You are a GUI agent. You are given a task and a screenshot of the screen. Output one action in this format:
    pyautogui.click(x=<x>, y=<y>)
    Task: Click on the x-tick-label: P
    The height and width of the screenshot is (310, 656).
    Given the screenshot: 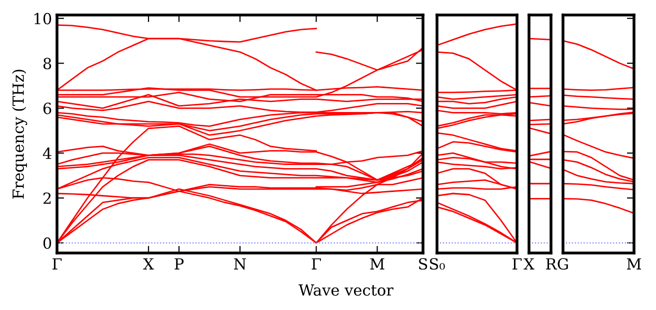 What is the action you would take?
    pyautogui.click(x=179, y=264)
    